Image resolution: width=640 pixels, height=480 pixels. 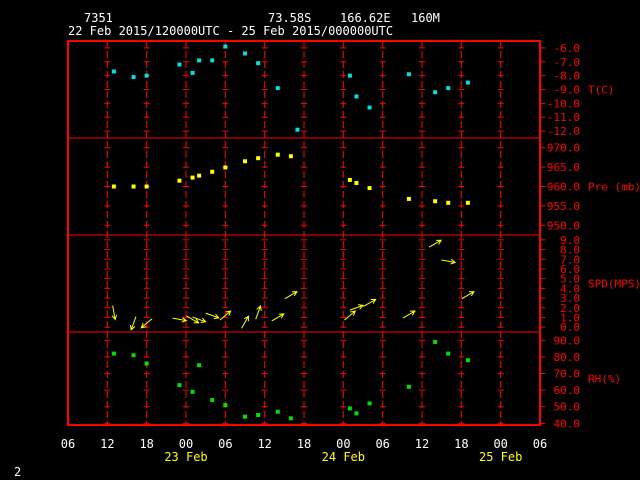 What do you see at coordinates (365, 18) in the screenshot?
I see `station-longitude: 166.62E` at bounding box center [365, 18].